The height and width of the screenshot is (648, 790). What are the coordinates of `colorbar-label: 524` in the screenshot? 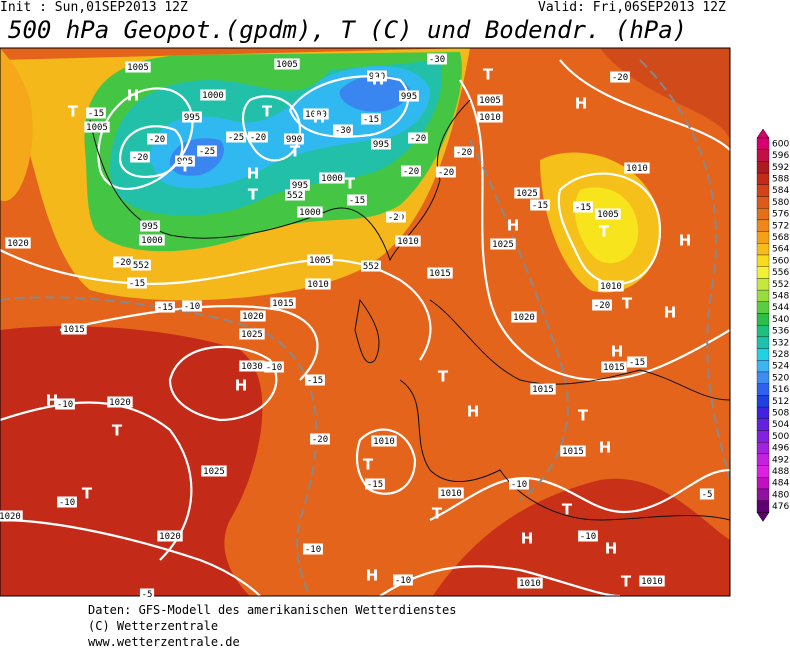 It's located at (780, 367).